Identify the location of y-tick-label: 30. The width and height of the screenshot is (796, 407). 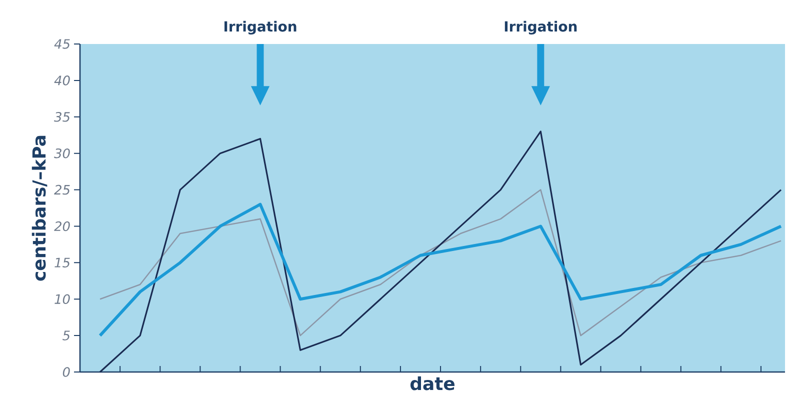
(62, 153).